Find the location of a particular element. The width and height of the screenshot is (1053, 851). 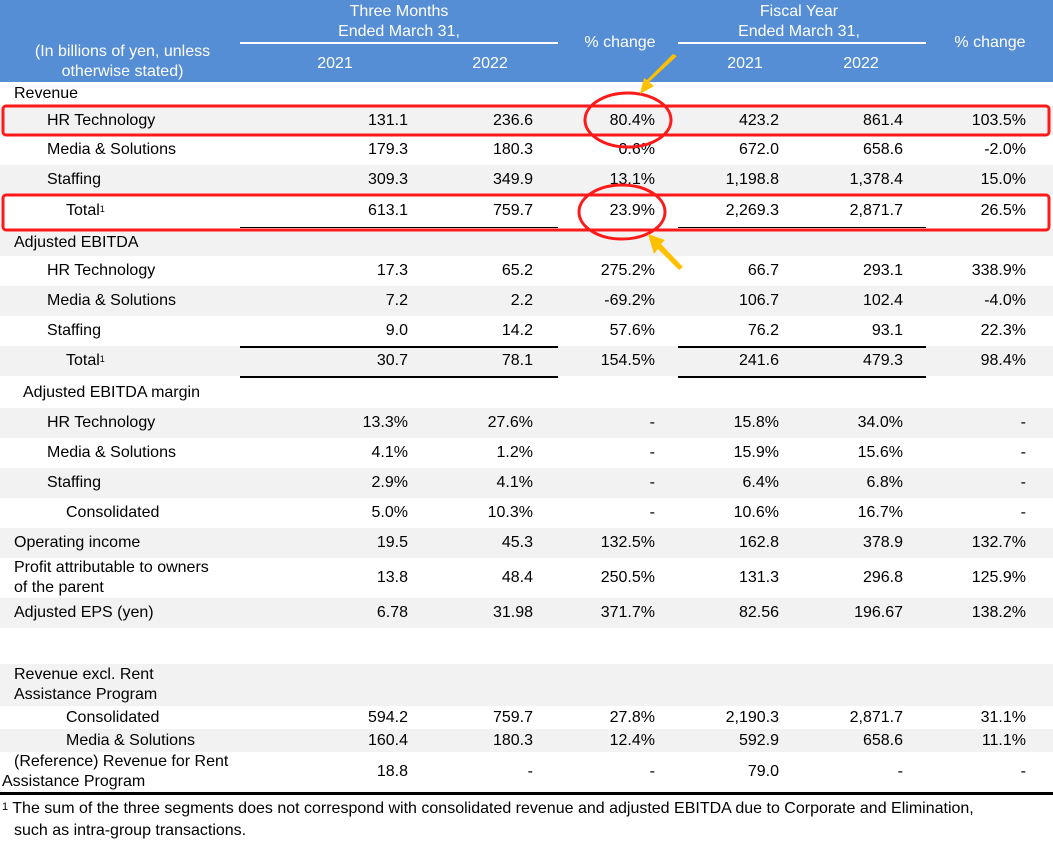

value-3m-2022: 65.2 is located at coordinates (517, 270).